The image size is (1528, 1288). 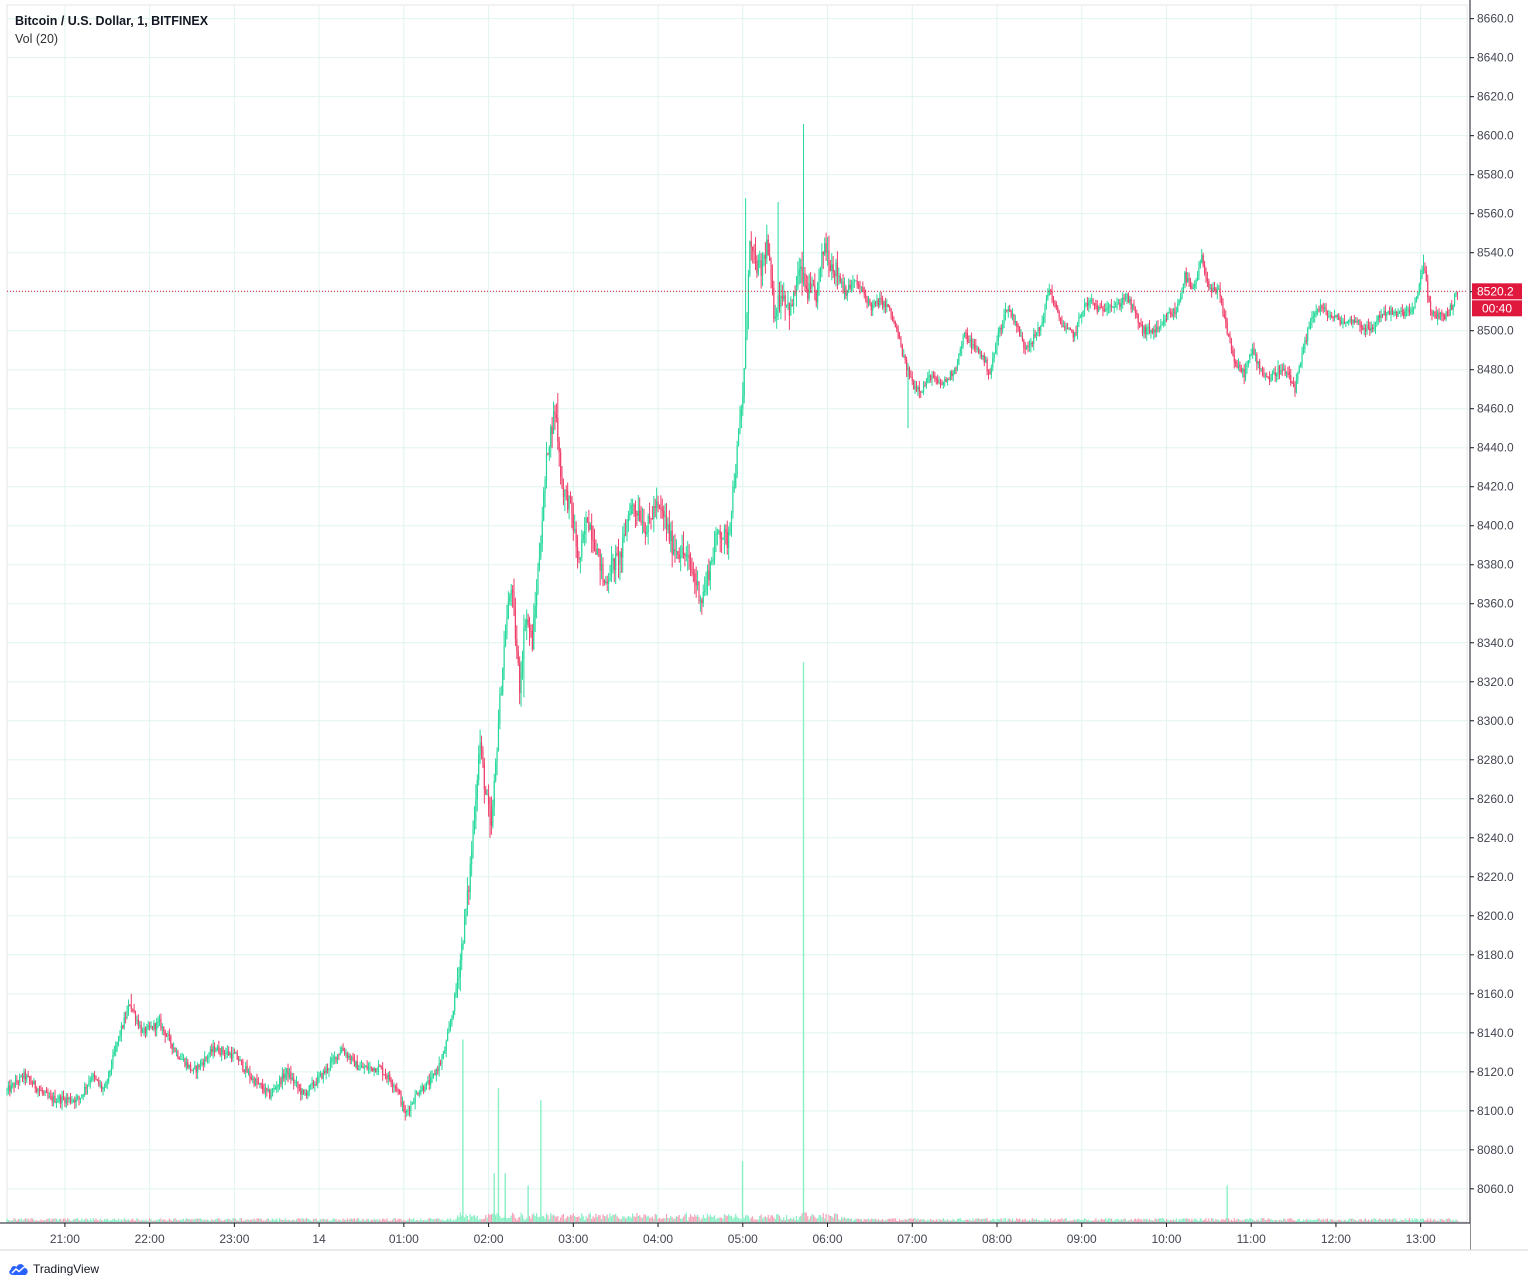 What do you see at coordinates (1497, 308) in the screenshot?
I see `countdown-badge` at bounding box center [1497, 308].